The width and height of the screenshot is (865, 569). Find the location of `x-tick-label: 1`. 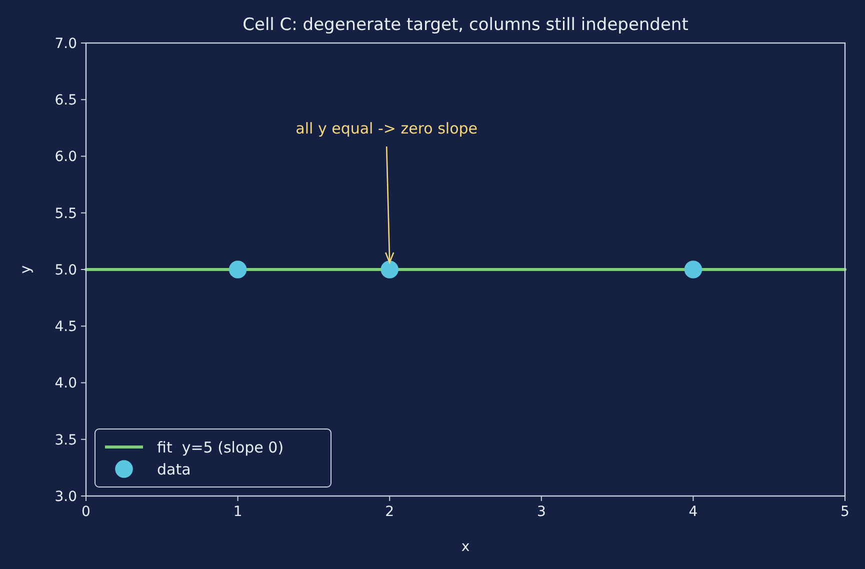

x-tick-label: 1 is located at coordinates (237, 512).